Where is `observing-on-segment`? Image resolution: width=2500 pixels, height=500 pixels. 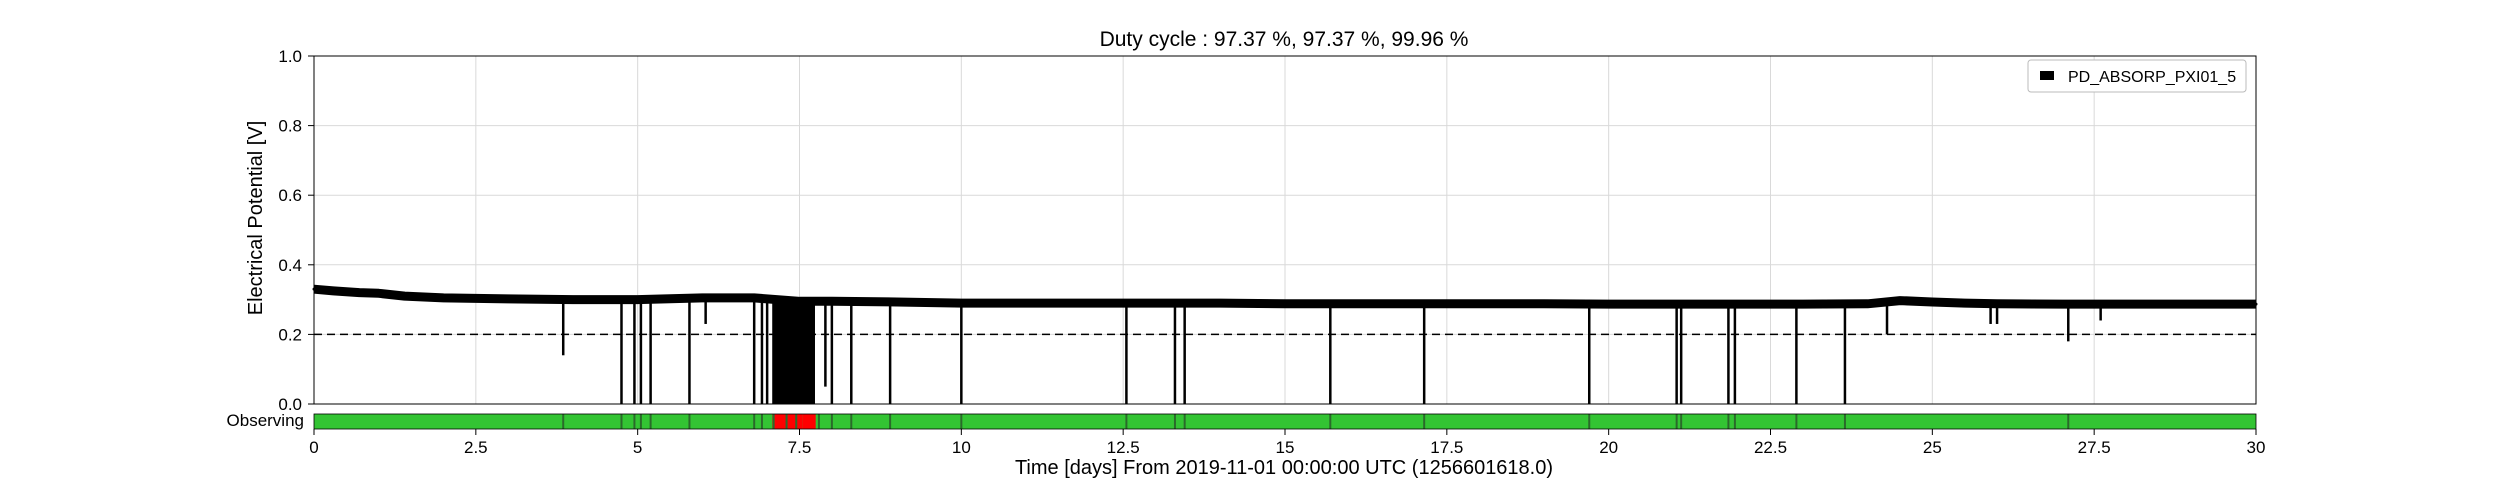
observing-on-segment is located at coordinates (1285, 421).